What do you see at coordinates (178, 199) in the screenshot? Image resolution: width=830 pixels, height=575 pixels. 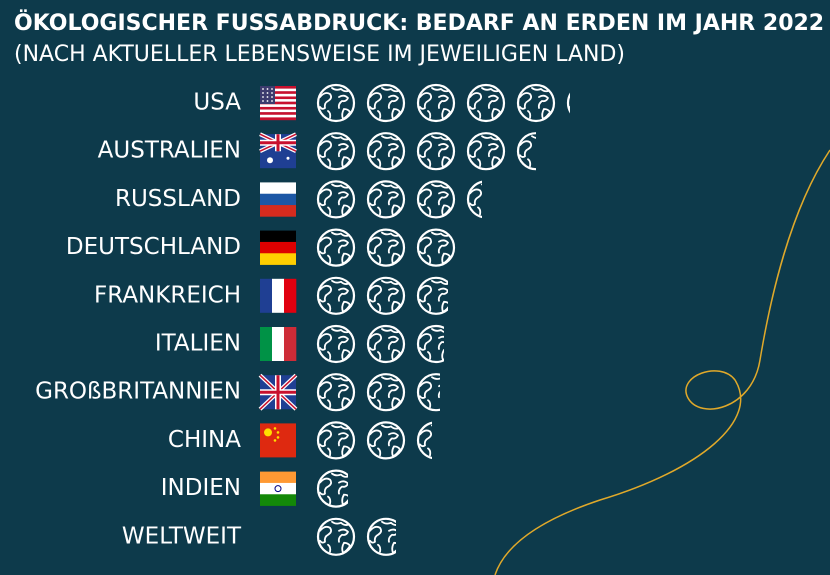 I see `category-label: RUSSLAND` at bounding box center [178, 199].